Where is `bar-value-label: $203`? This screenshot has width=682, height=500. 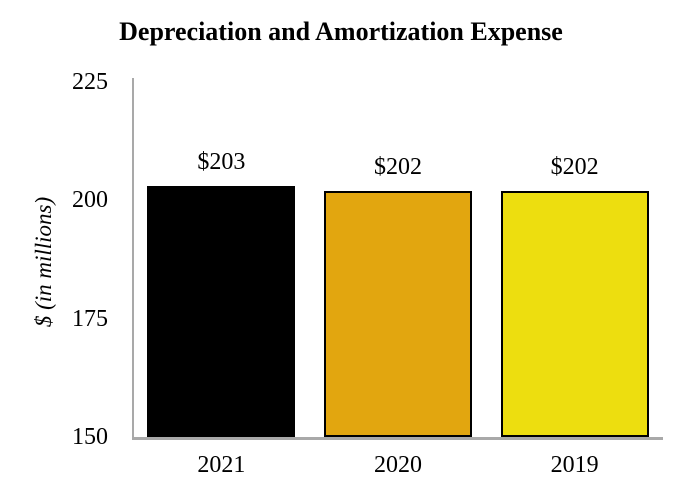 bar-value-label: $203 is located at coordinates (221, 162).